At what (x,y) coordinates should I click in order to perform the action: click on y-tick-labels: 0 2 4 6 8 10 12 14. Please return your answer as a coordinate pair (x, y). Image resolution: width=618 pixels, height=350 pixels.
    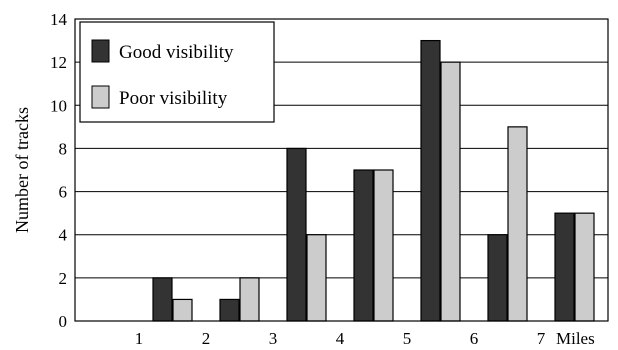
    Looking at the image, I should click on (59, 170).